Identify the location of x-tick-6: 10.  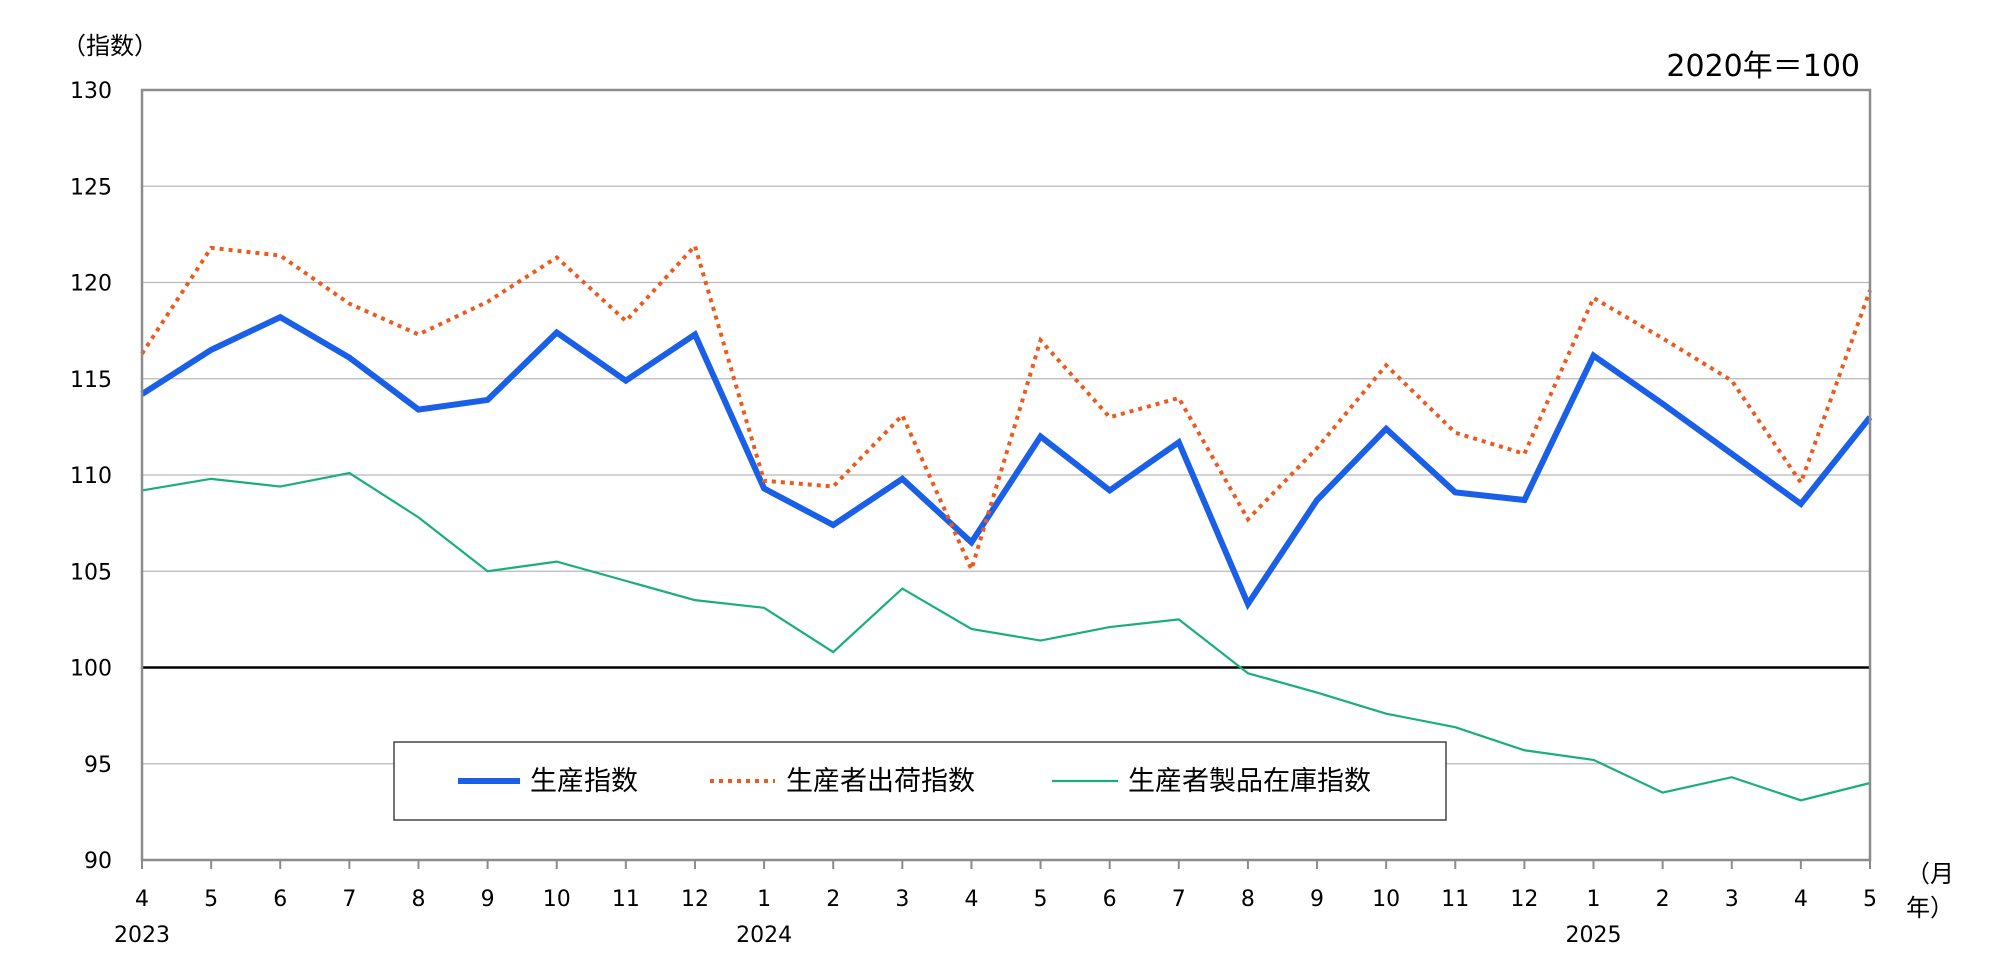
(557, 899).